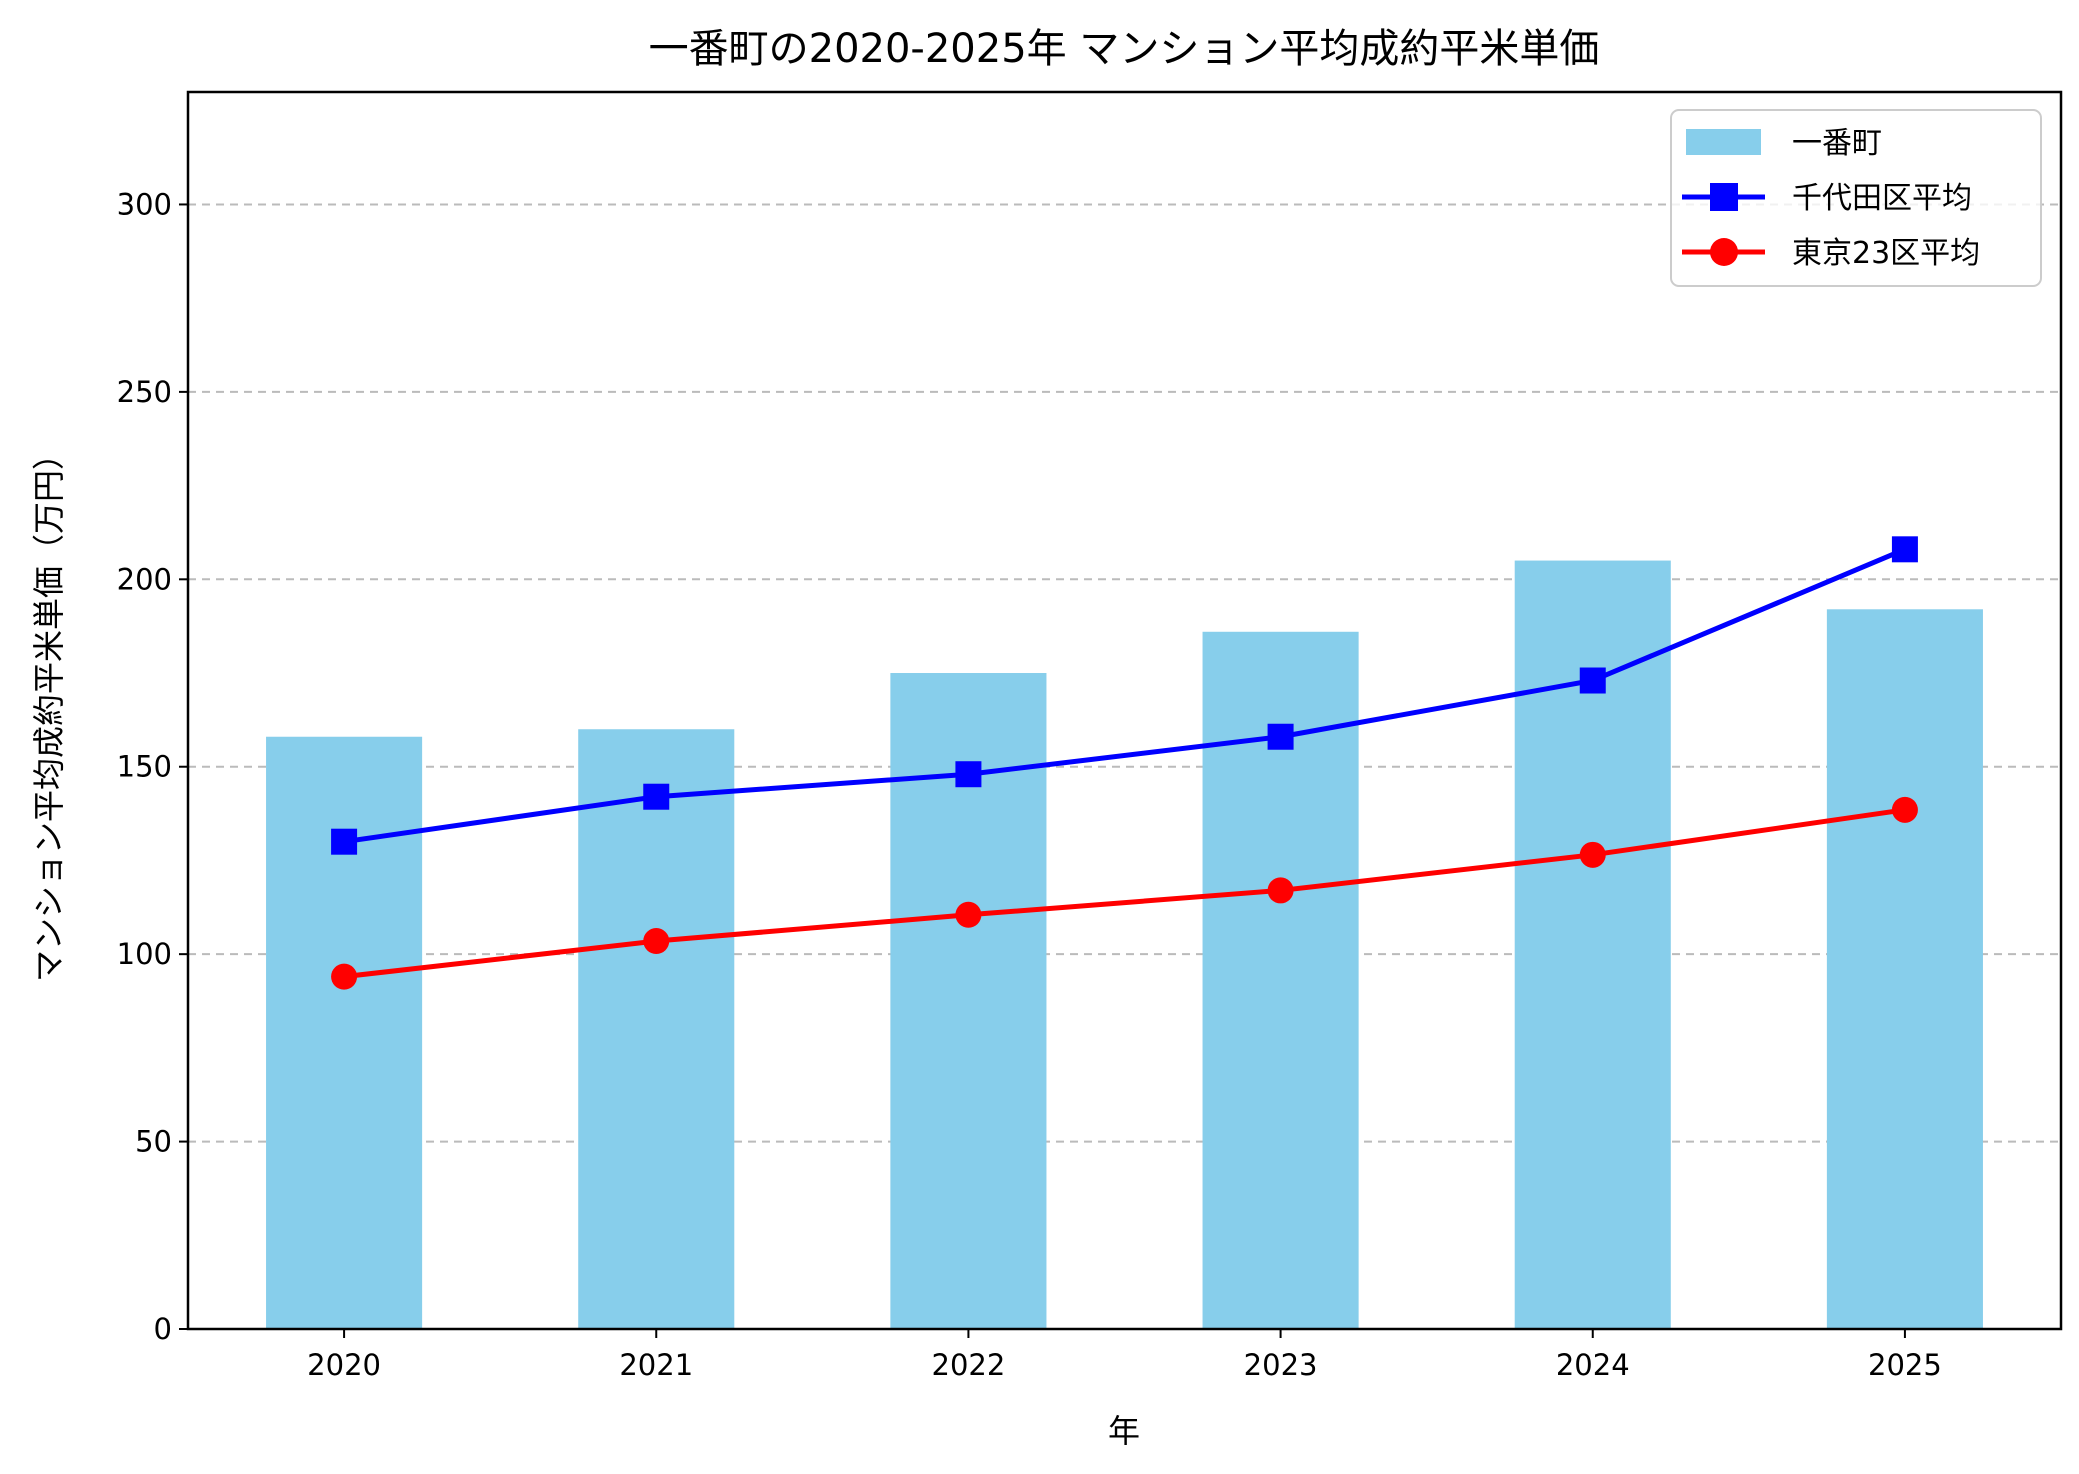  What do you see at coordinates (144, 392) in the screenshot?
I see `y-tick-label: 250` at bounding box center [144, 392].